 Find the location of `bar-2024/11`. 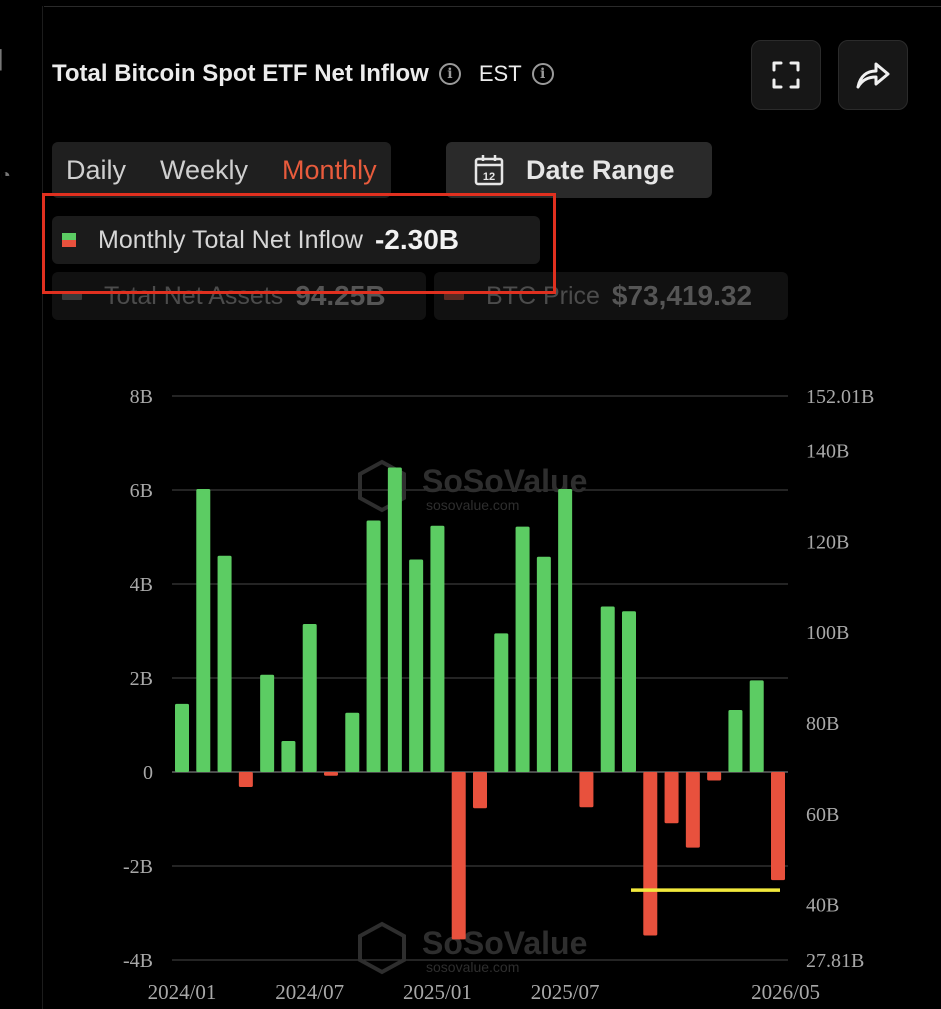

bar-2024/11 is located at coordinates (394, 619).